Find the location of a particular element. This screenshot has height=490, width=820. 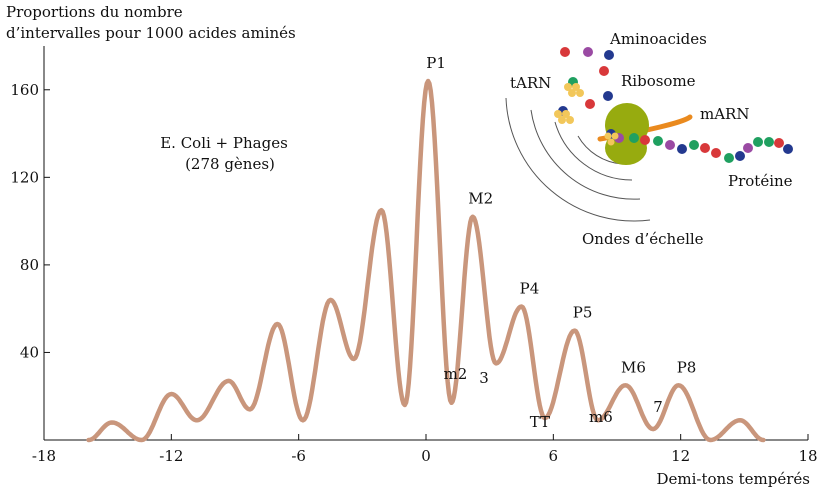

trough-label: m2 is located at coordinates (456, 374).